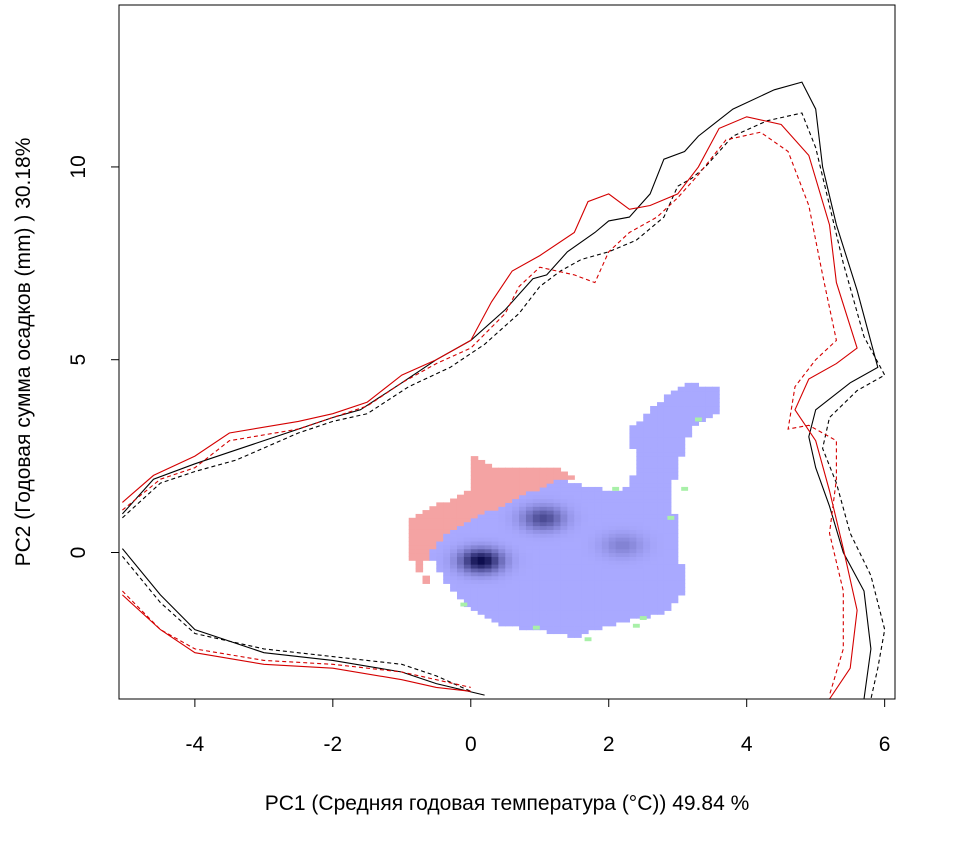 The width and height of the screenshot is (960, 846). Describe the element at coordinates (78, 360) in the screenshot. I see `y-tick-label: 5` at that location.